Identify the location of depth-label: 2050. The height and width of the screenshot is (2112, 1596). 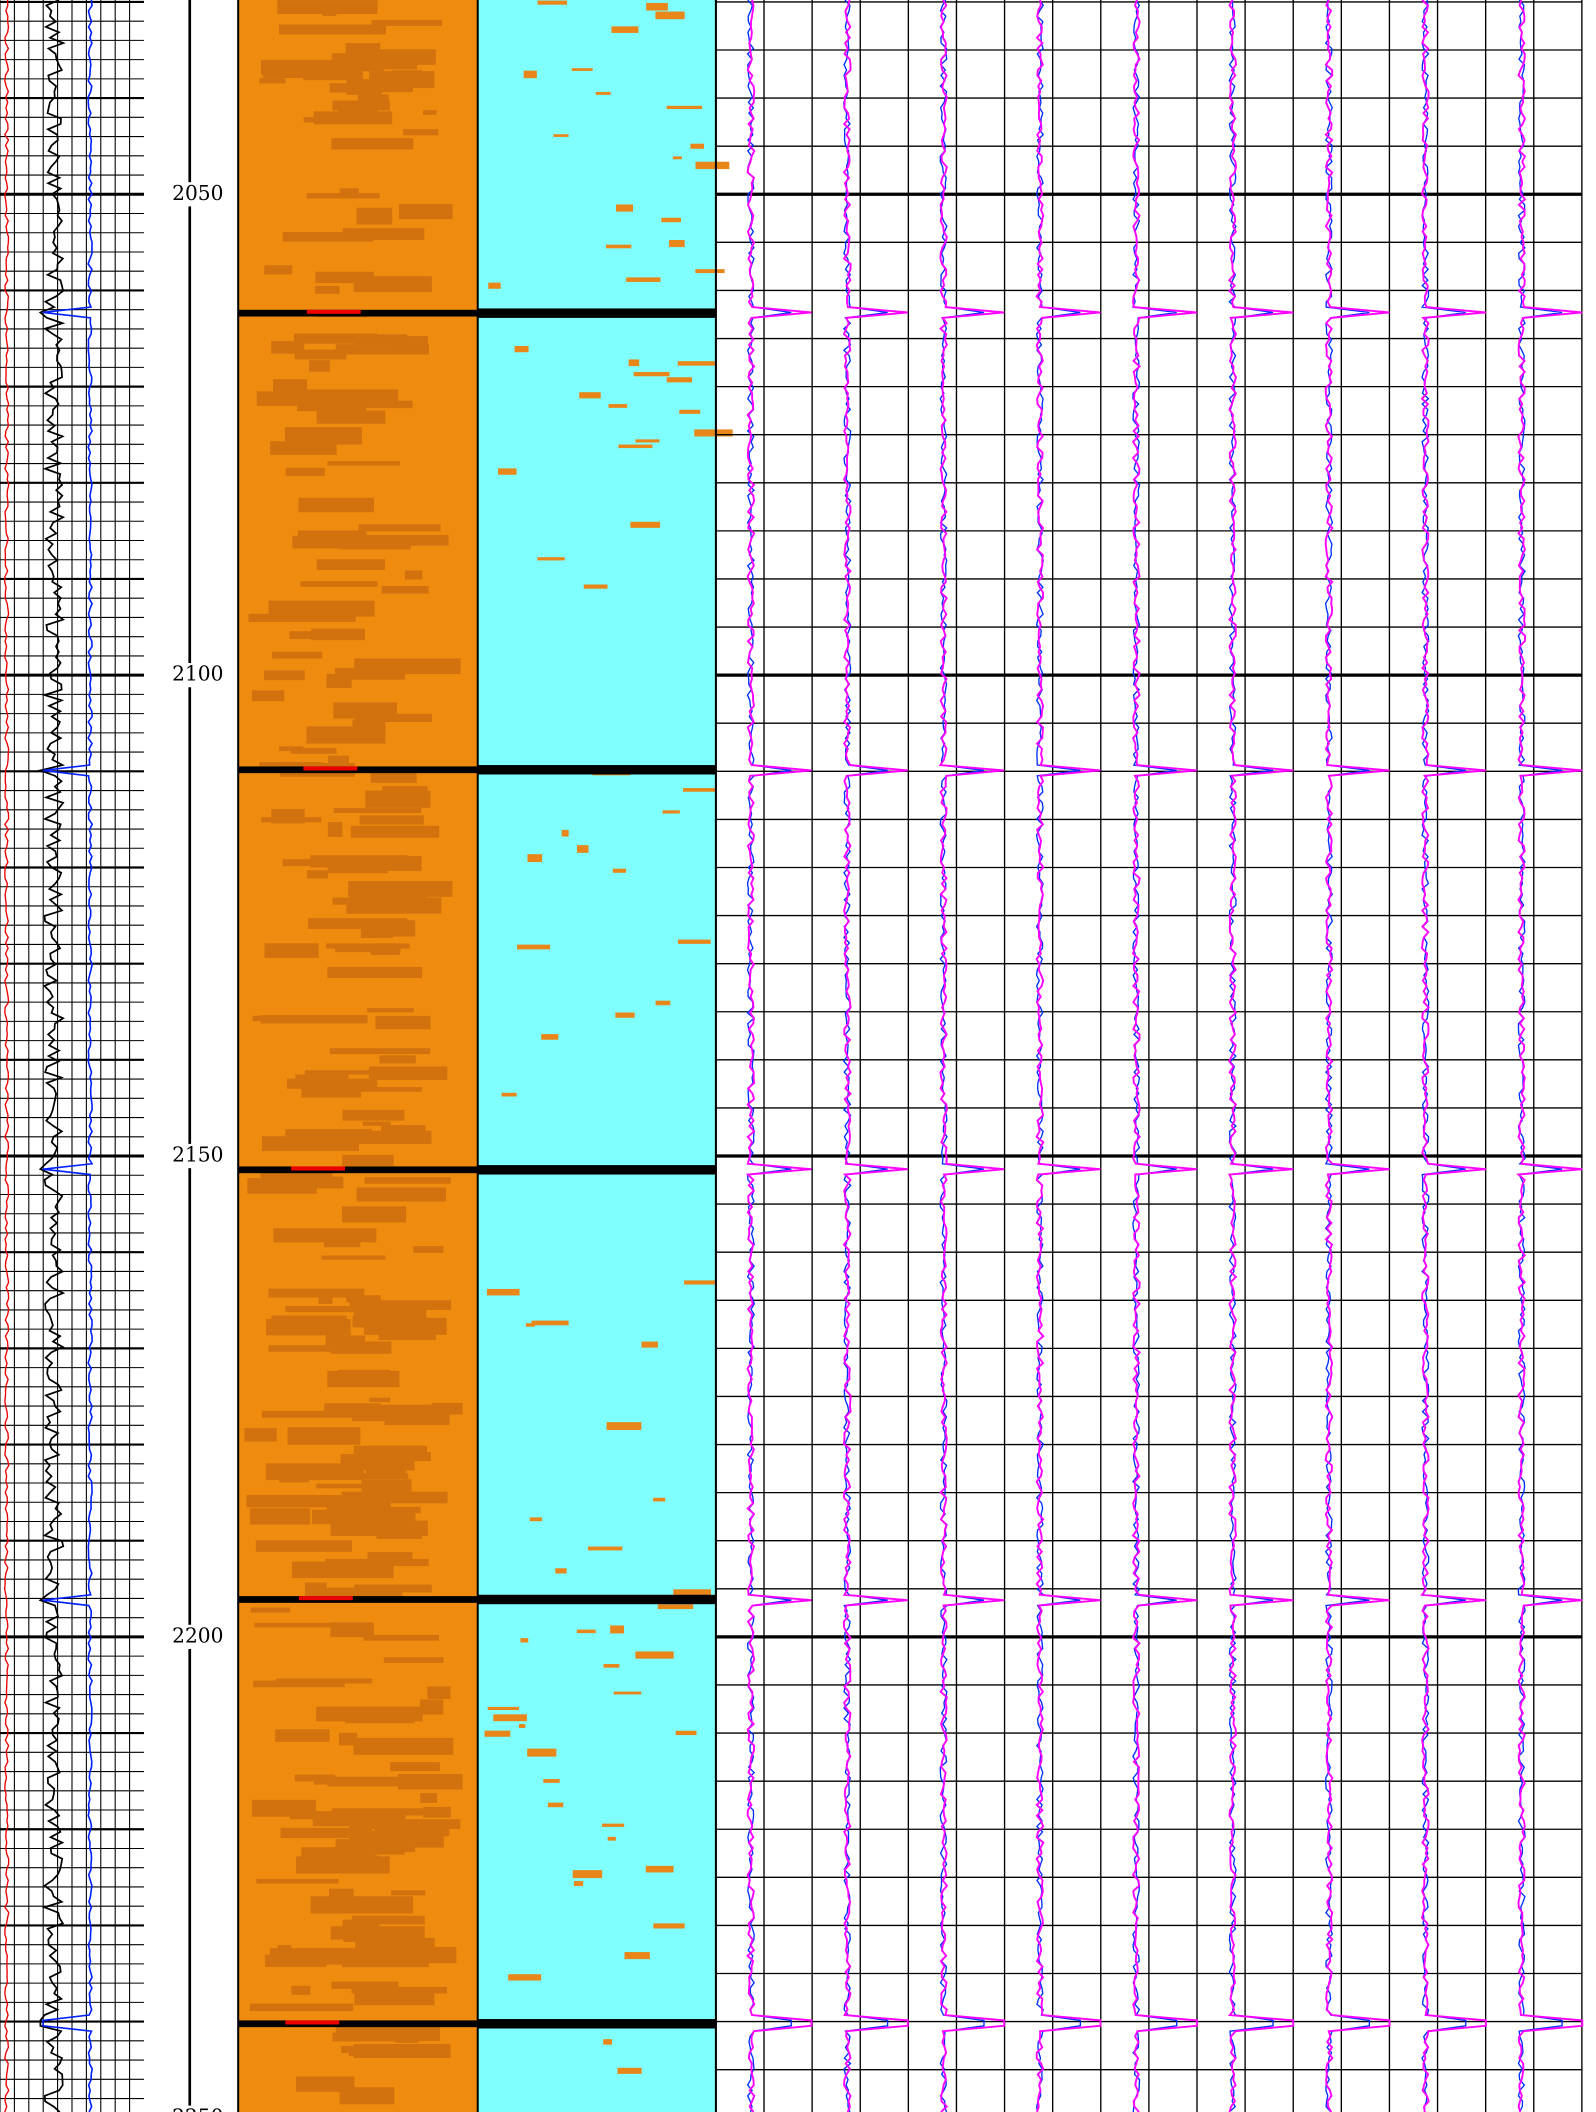
(197, 193).